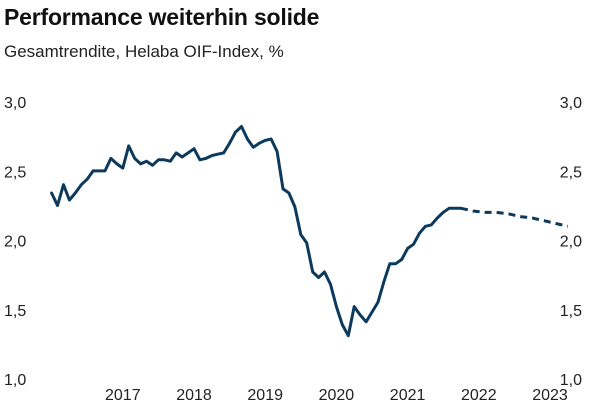  I want to click on chart-subtitle: Gesamtrendite, Helaba OIF-Index, %, so click(144, 51).